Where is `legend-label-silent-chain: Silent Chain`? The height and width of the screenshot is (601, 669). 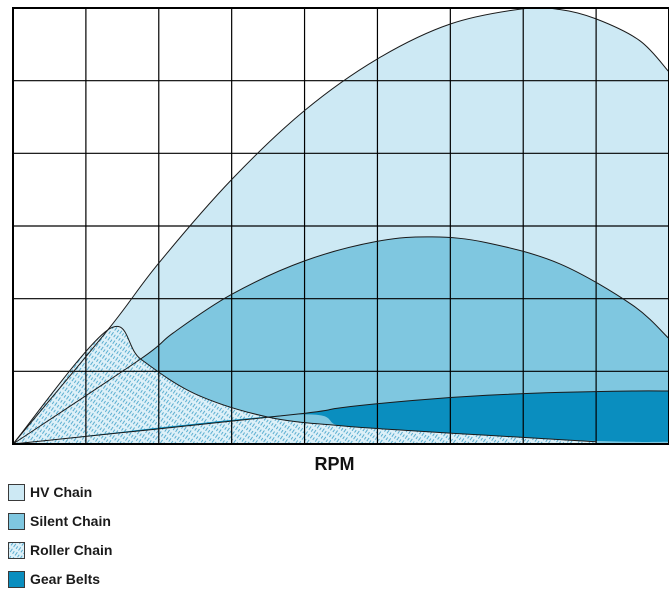 legend-label-silent-chain: Silent Chain is located at coordinates (70, 521).